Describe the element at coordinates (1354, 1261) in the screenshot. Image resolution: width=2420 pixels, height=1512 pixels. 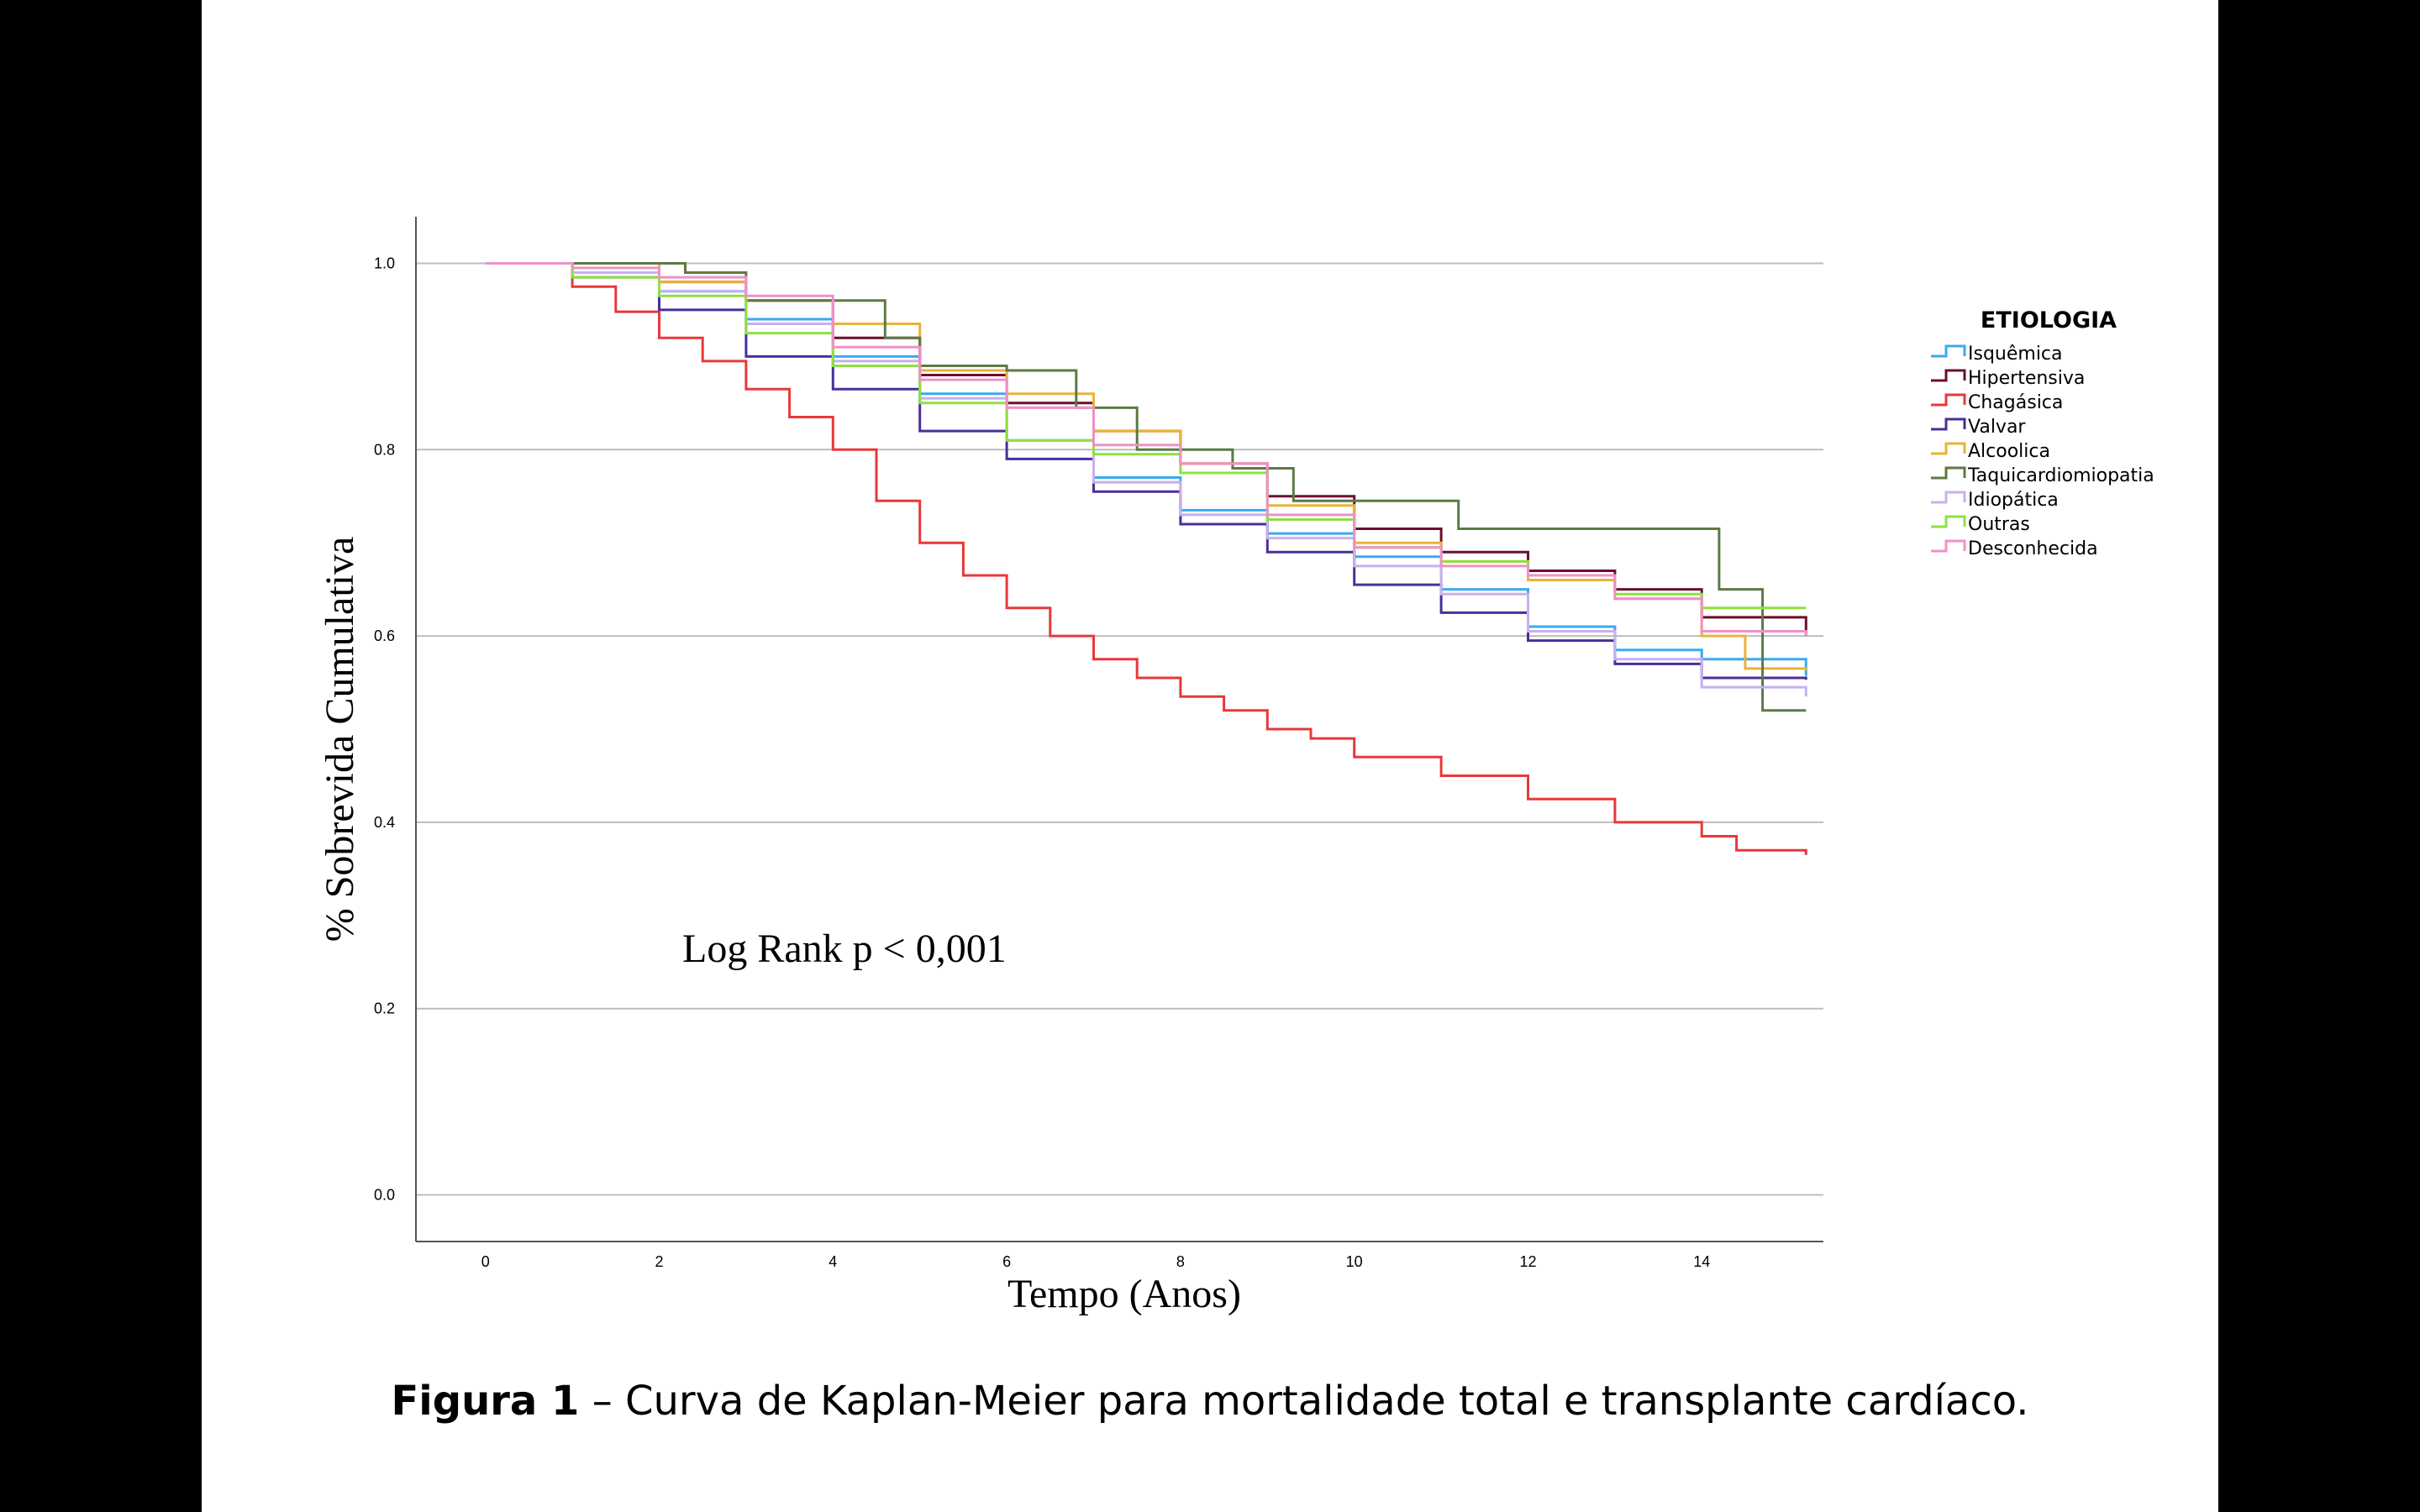
I see `x-tick-label: 10` at that location.